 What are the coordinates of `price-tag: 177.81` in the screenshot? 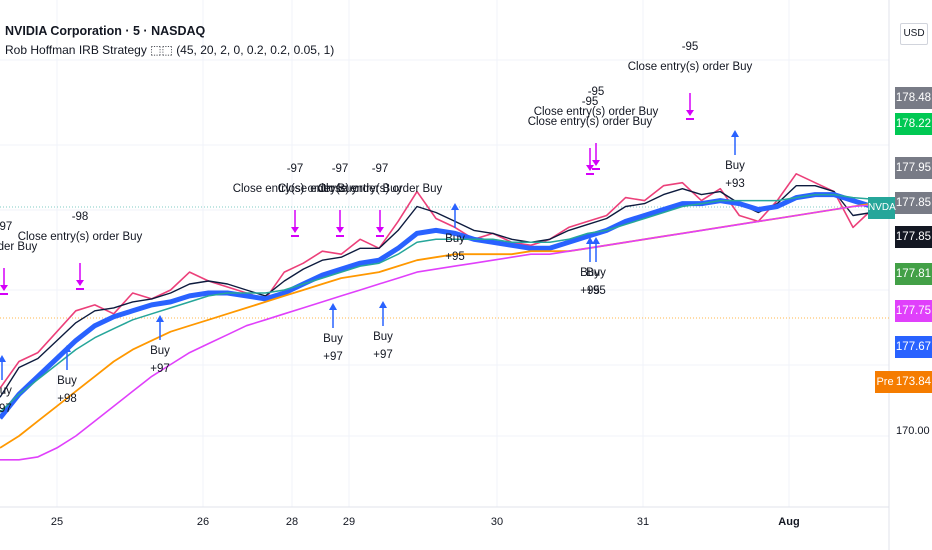 It's located at (913, 274).